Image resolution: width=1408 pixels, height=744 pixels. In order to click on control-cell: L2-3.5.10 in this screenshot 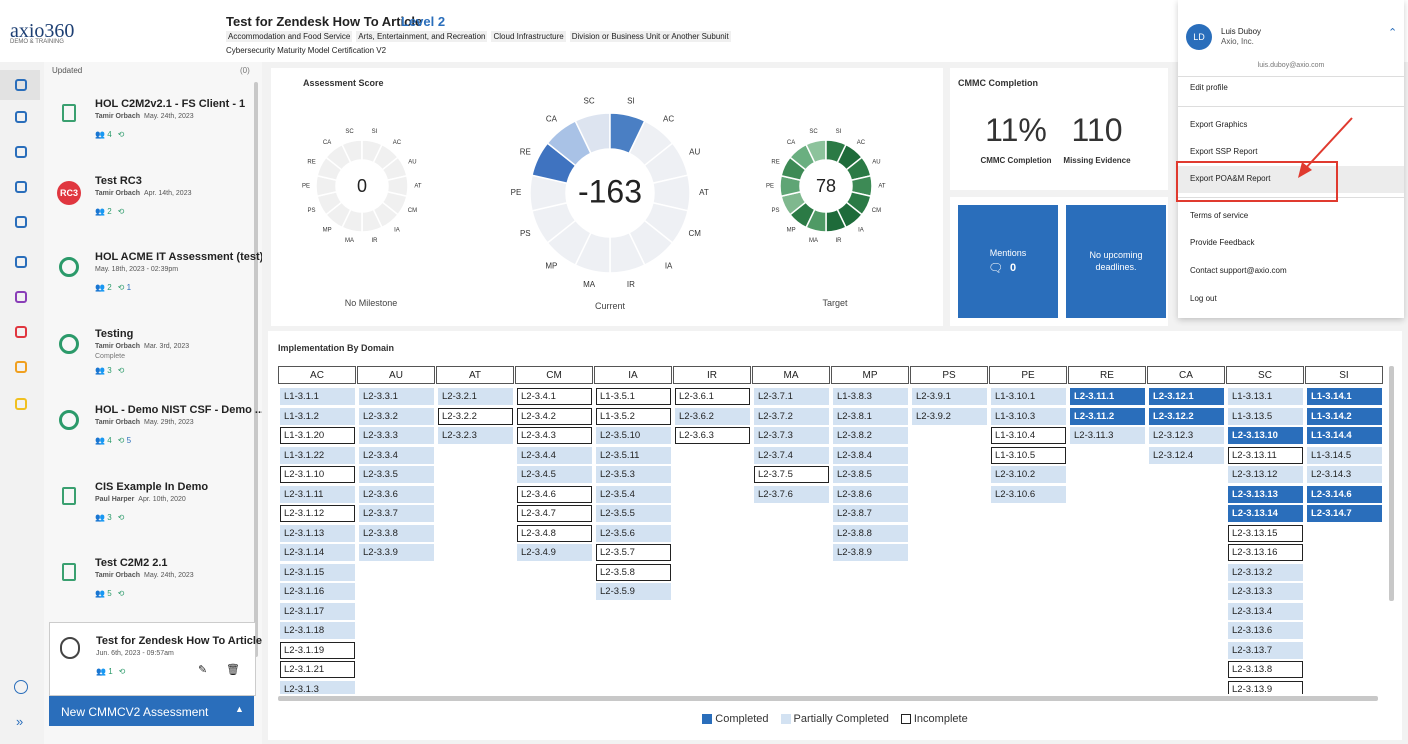, I will do `click(633, 435)`.